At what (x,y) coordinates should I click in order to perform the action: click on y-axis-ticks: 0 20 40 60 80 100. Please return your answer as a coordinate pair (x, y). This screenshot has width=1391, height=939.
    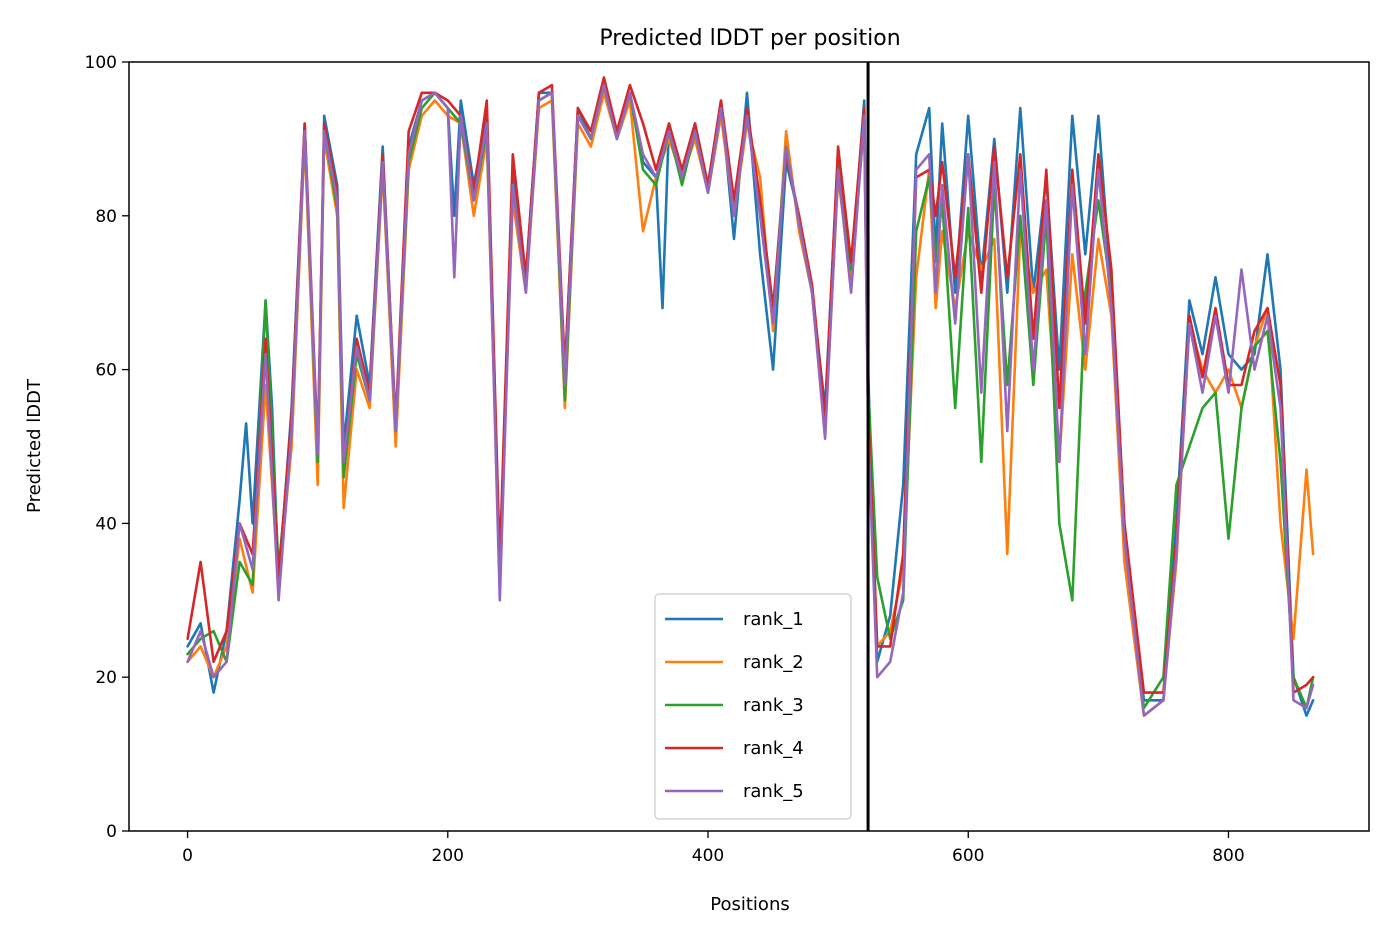
    Looking at the image, I should click on (107, 447).